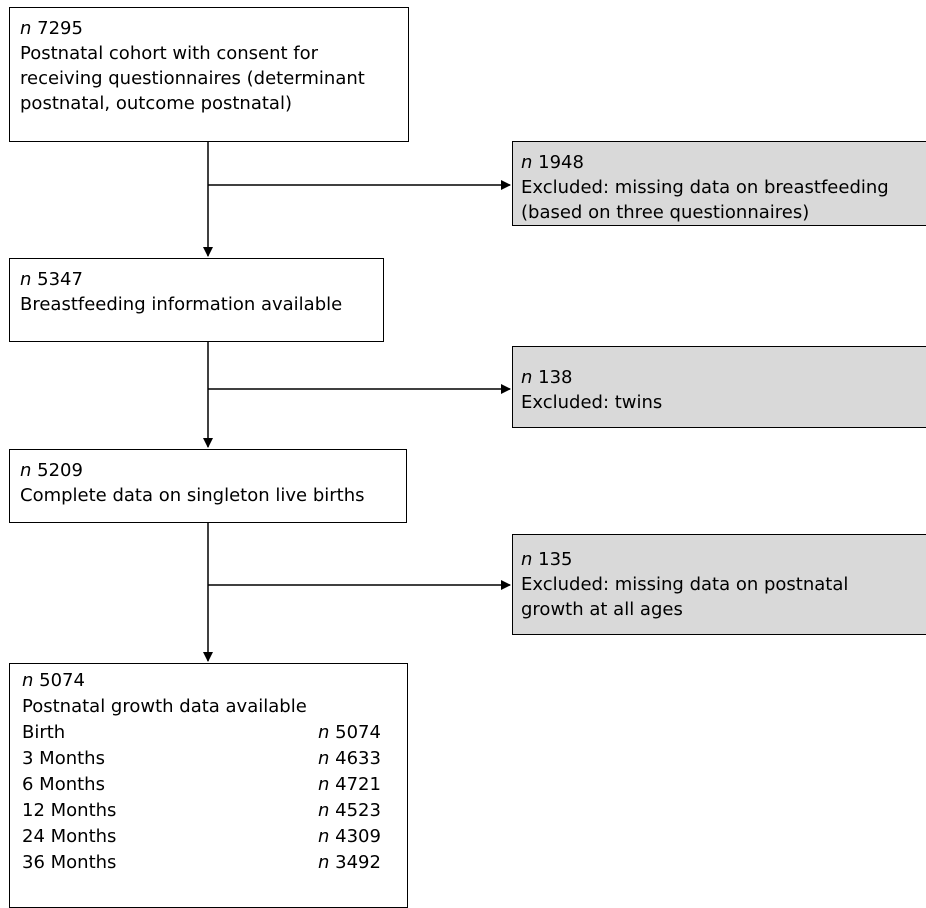 Image resolution: width=926 pixels, height=908 pixels. What do you see at coordinates (214, 785) in the screenshot?
I see `growth-age-row: 6 Months n 4721` at bounding box center [214, 785].